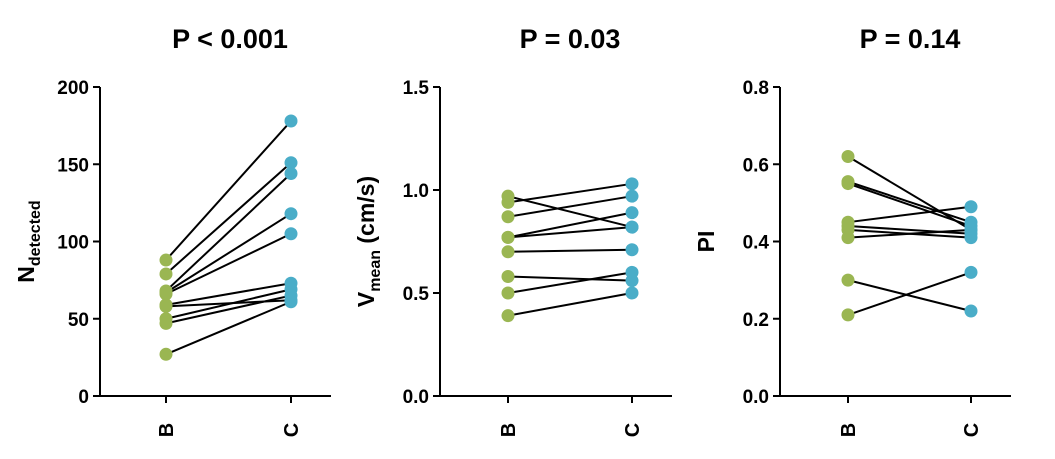  I want to click on y-axis-label: Ndetected, so click(28, 241).